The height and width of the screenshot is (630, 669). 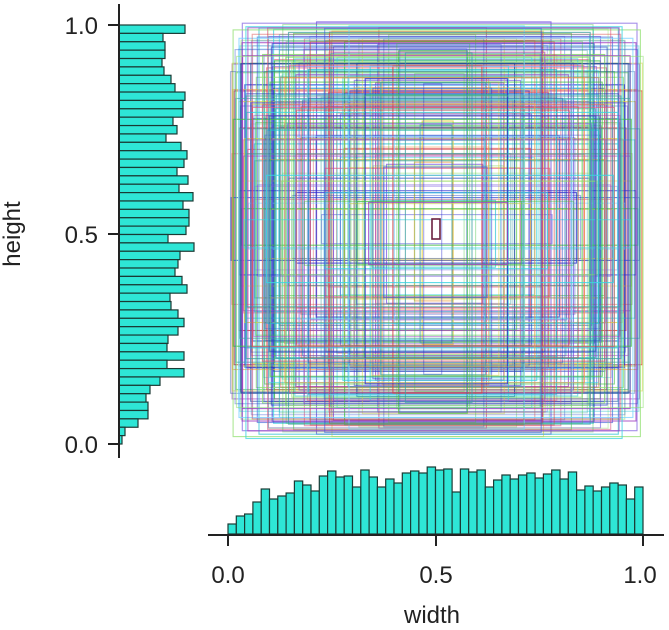 What do you see at coordinates (60, 231) in the screenshot?
I see `y-axis: 1.0 0.5 0.0 height` at bounding box center [60, 231].